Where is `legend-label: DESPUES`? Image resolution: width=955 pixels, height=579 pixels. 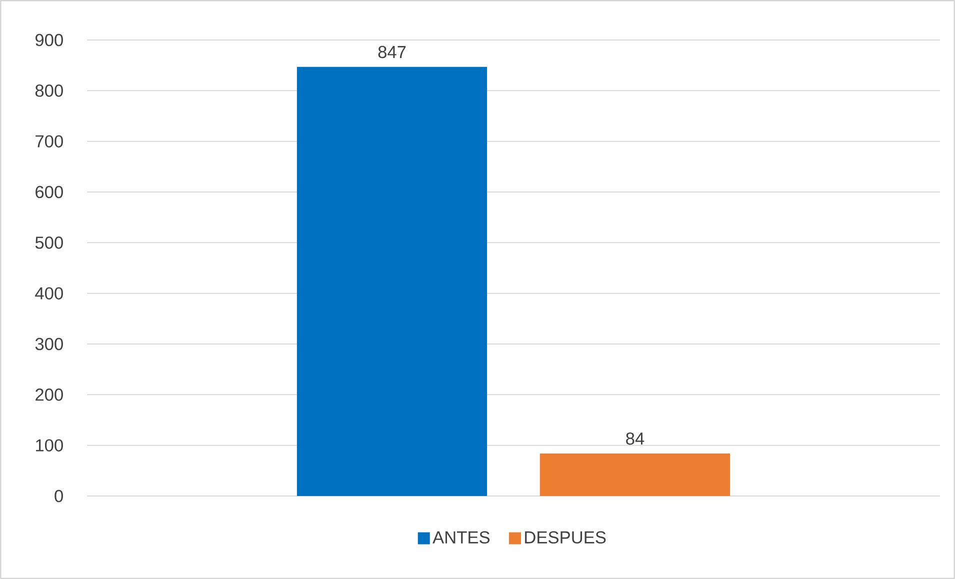
legend-label: DESPUES is located at coordinates (565, 537).